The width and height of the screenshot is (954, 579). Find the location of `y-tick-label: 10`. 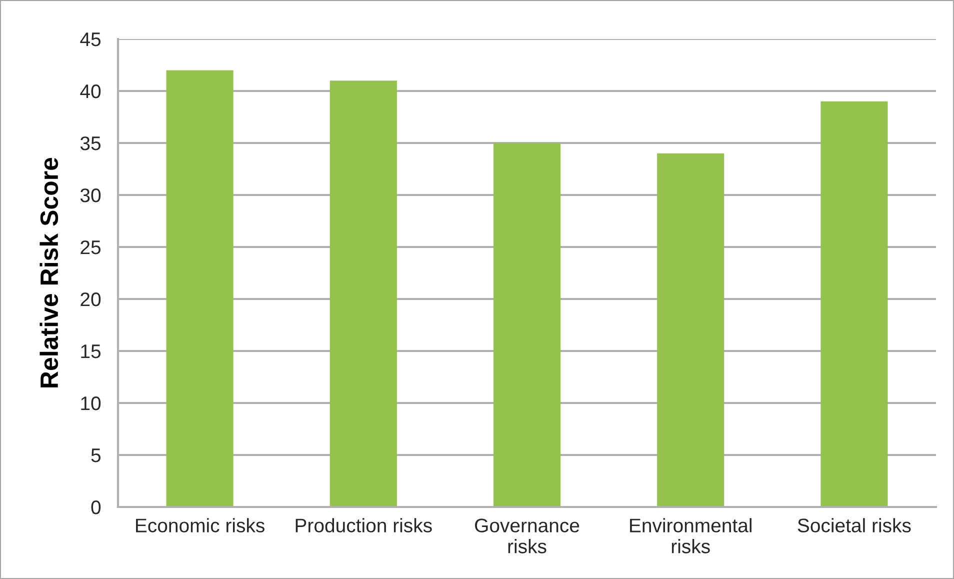

y-tick-label: 10 is located at coordinates (91, 403).